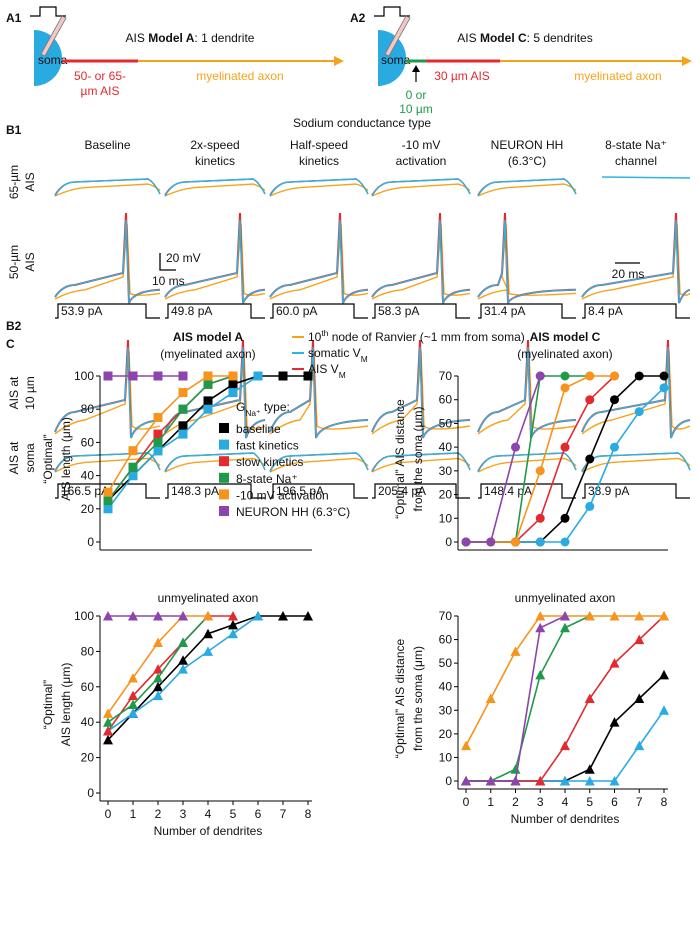 The image size is (700, 929). What do you see at coordinates (48, 11) in the screenshot?
I see `stimulus-icon` at bounding box center [48, 11].